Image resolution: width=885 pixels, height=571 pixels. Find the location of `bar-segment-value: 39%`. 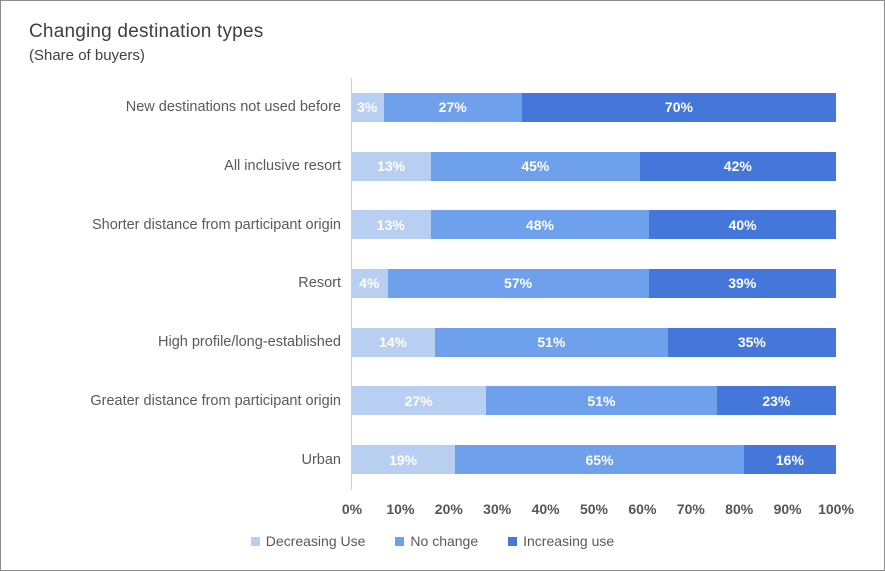

bar-segment-value: 39% is located at coordinates (742, 283).